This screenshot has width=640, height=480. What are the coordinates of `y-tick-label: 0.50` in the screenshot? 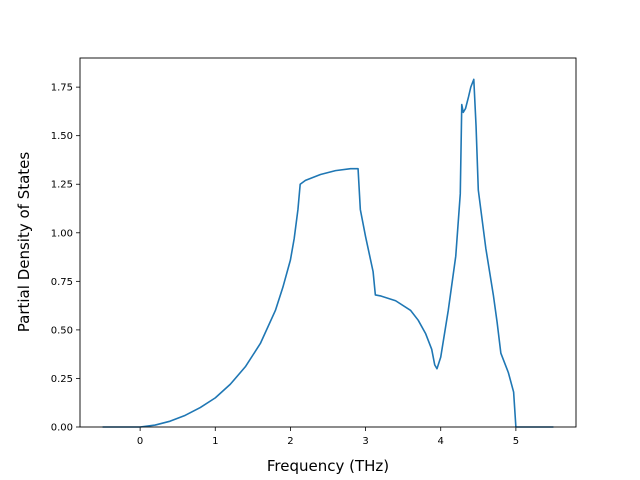 It's located at (62, 330).